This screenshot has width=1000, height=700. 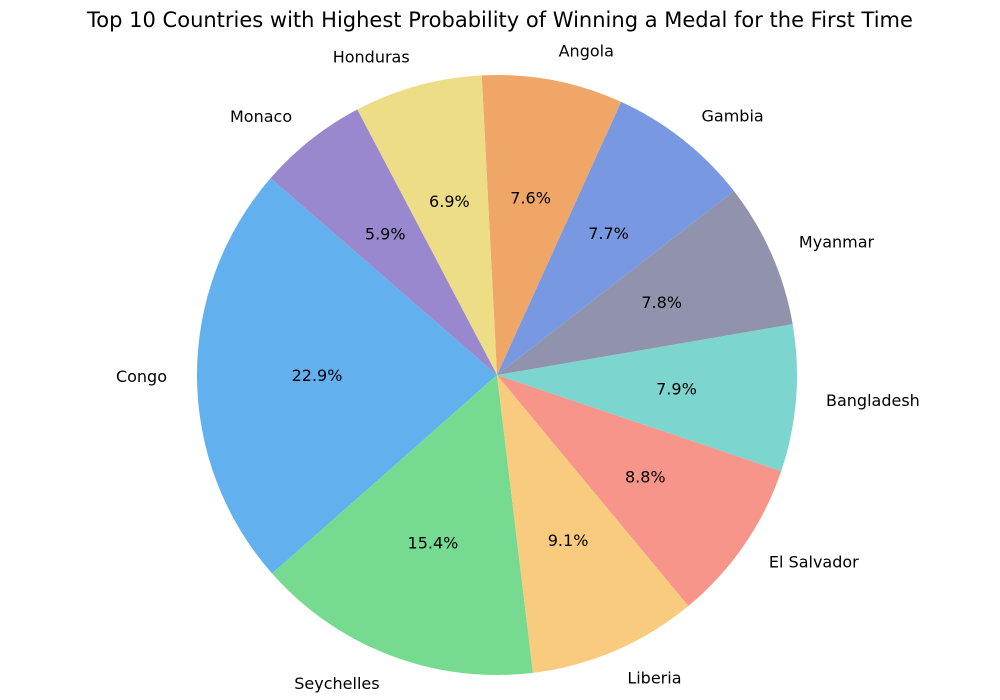 What do you see at coordinates (427, 225) in the screenshot?
I see `pie-slice-honduras` at bounding box center [427, 225].